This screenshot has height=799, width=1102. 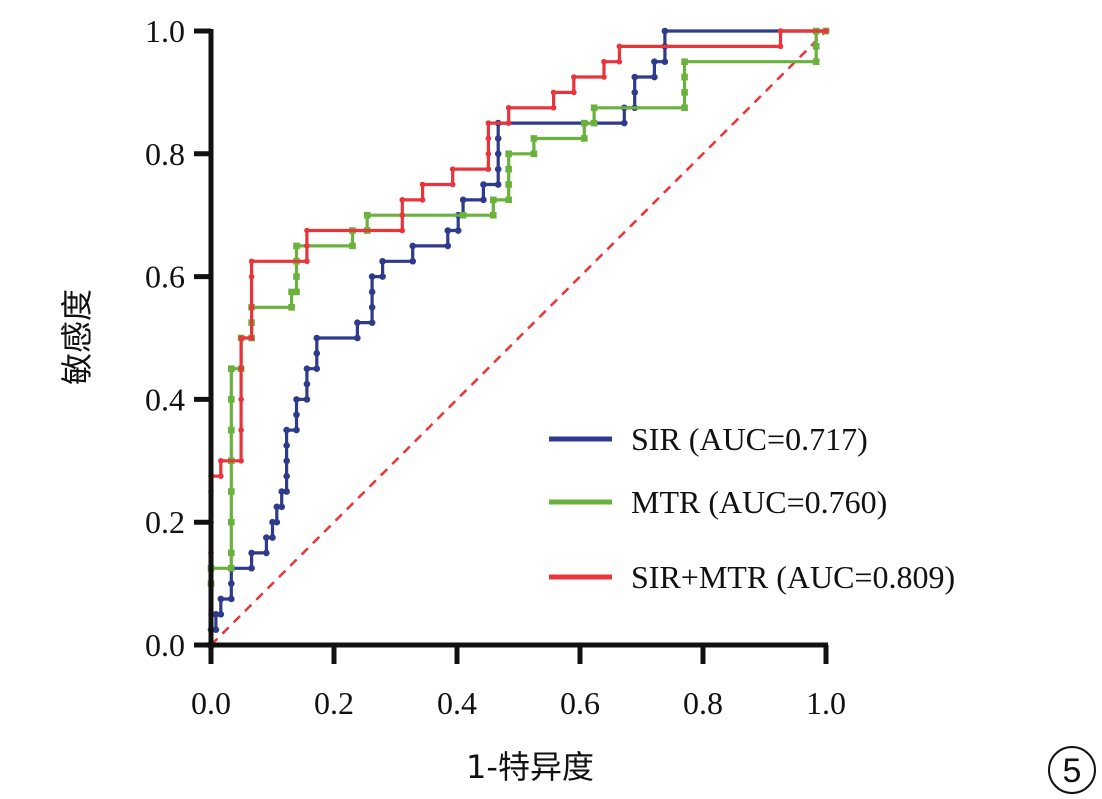 I want to click on panel-label-circle, so click(x=1072, y=770).